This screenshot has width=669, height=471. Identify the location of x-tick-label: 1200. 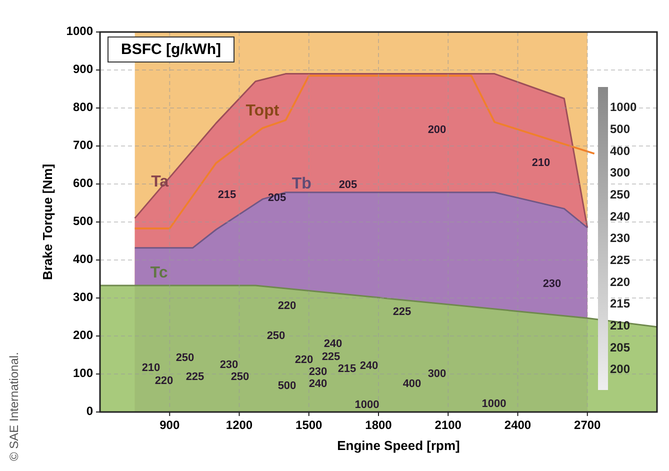
(239, 425).